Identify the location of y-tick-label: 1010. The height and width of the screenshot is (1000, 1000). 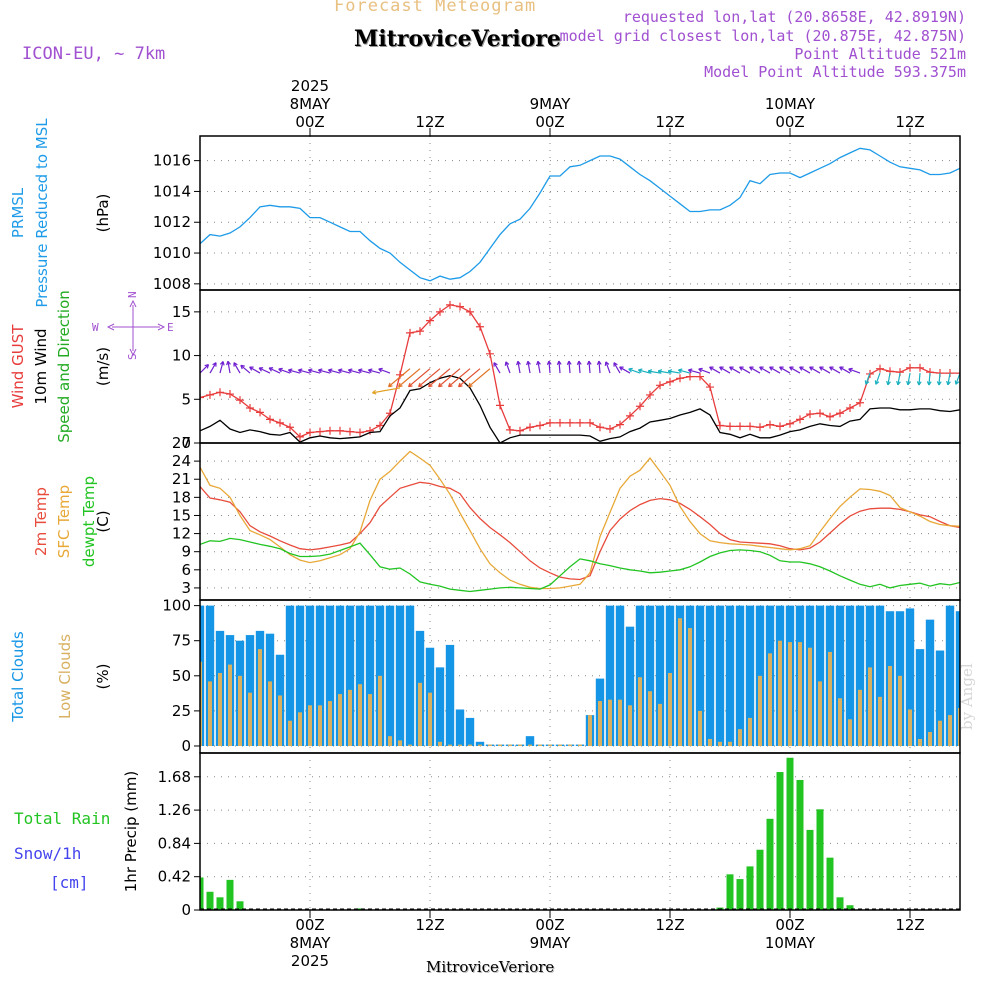
(172, 253).